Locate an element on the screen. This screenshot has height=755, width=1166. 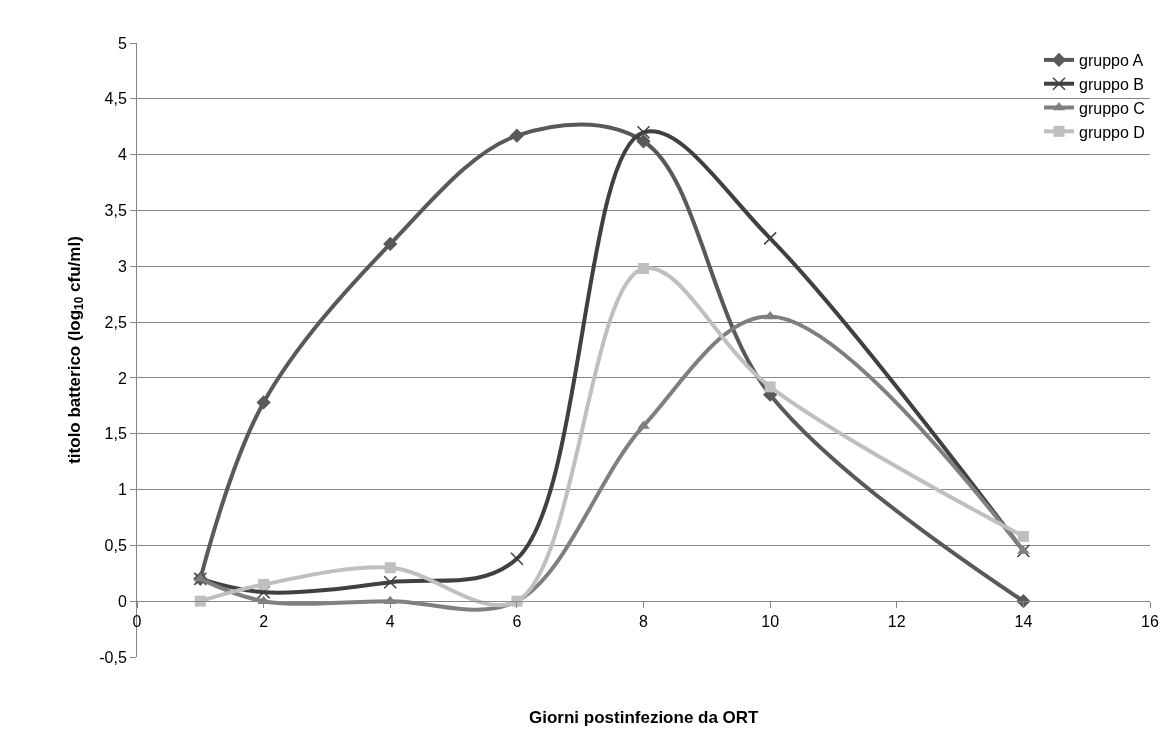
x-tick-label: 12 is located at coordinates (896, 622).